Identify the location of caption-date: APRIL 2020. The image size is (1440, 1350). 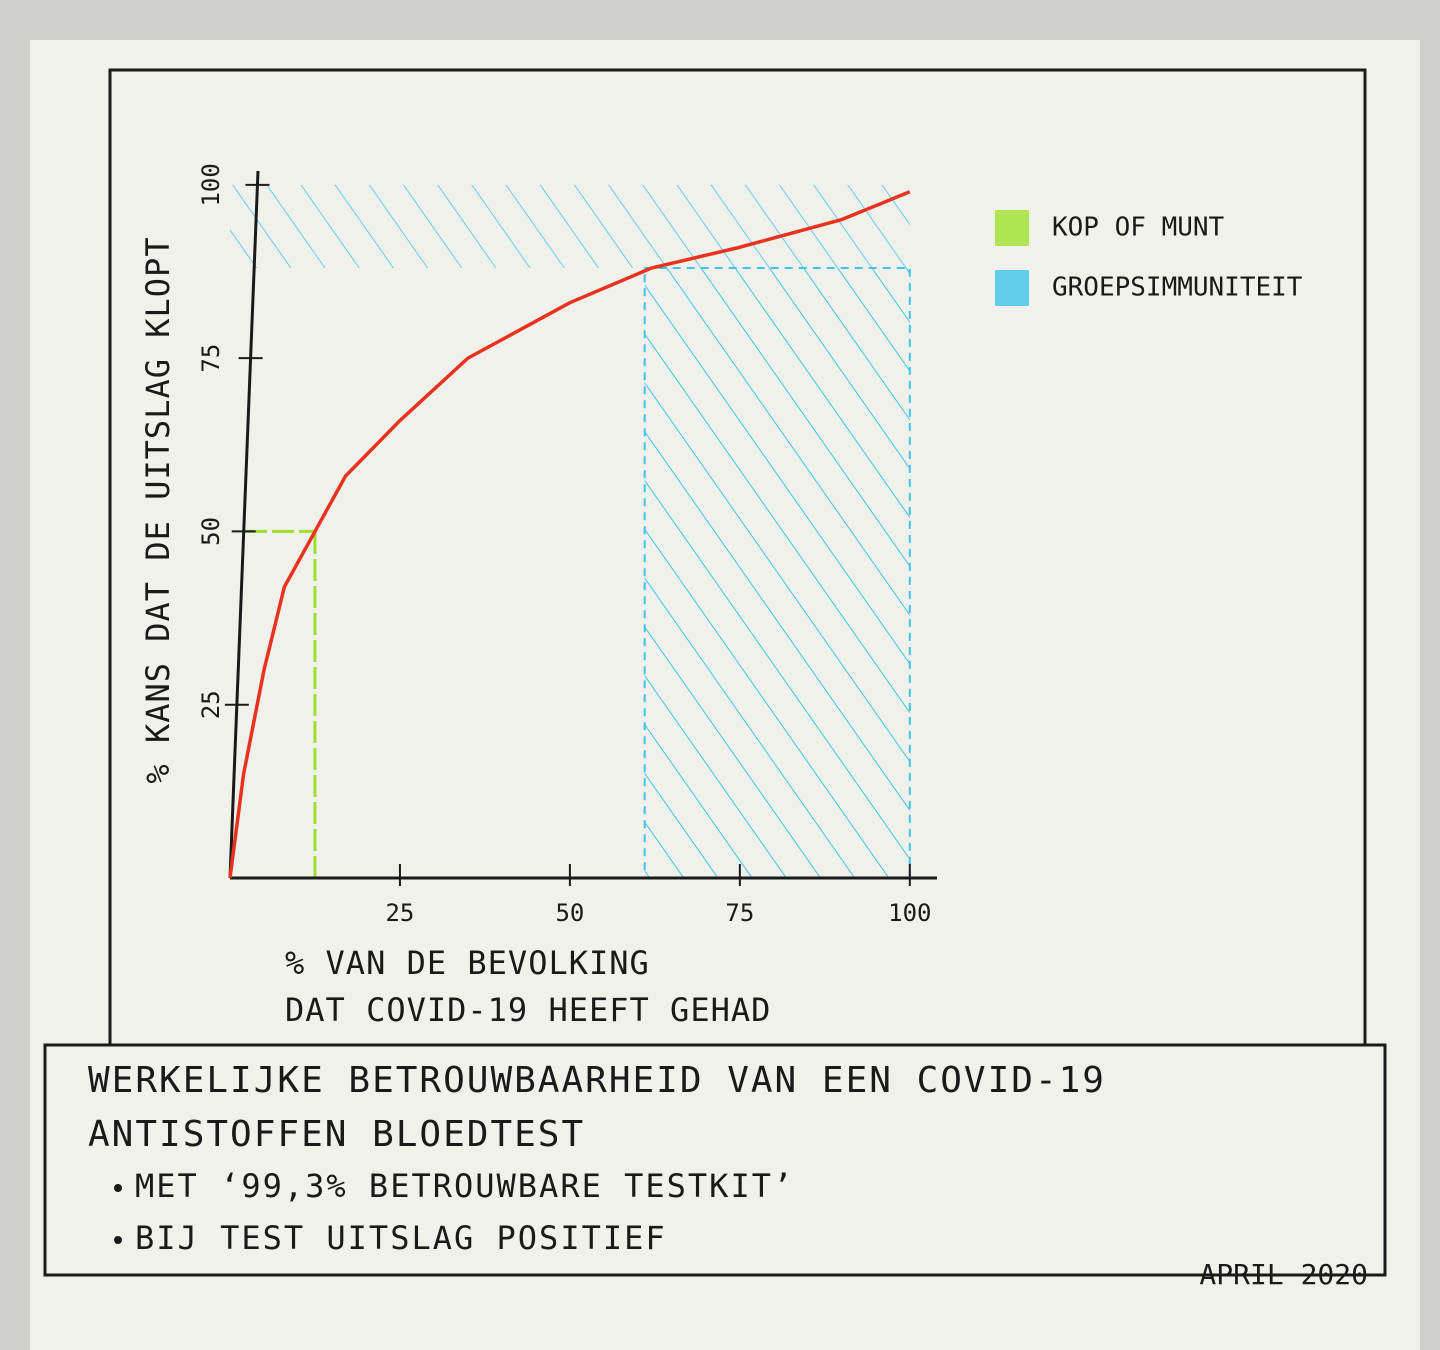
(1283, 1274).